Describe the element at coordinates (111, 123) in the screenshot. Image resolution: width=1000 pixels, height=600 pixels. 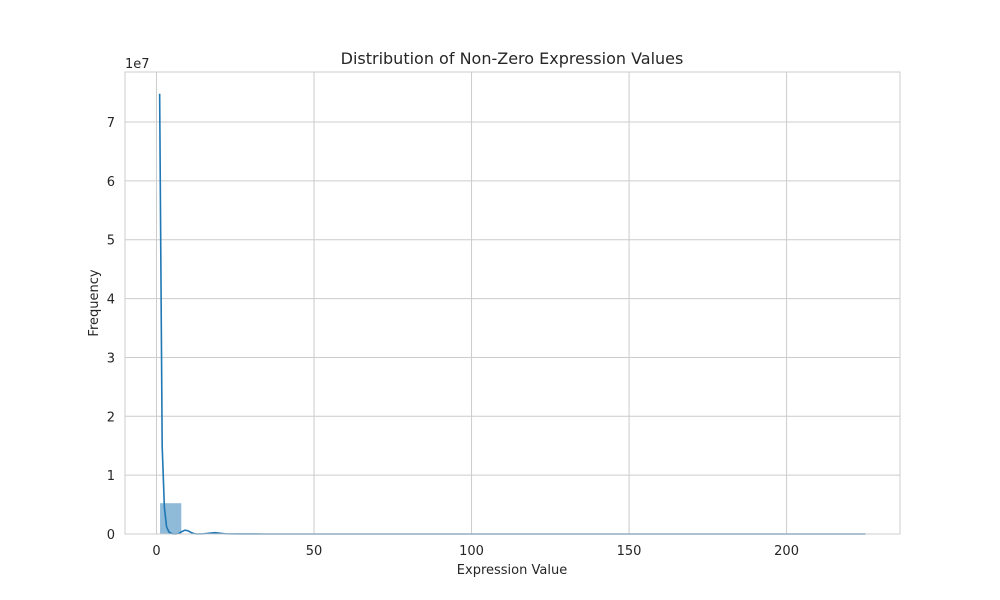
I see `y-tick-label: 7` at that location.